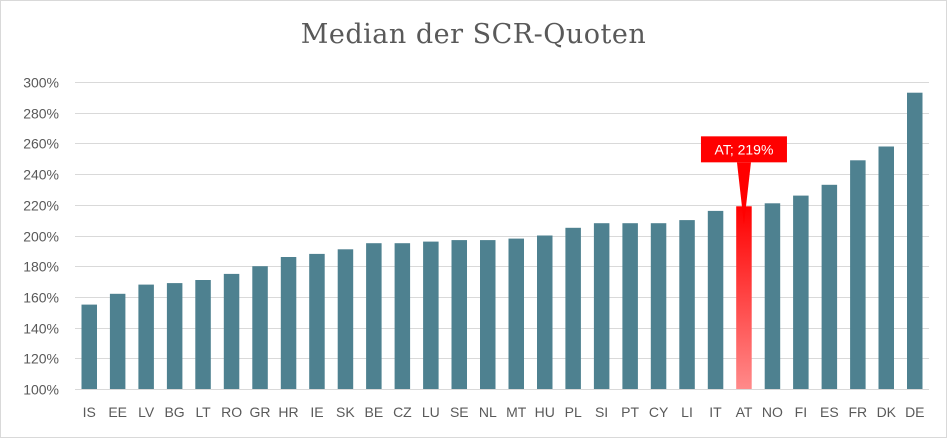  Describe the element at coordinates (431, 315) in the screenshot. I see `bar-lu` at that location.